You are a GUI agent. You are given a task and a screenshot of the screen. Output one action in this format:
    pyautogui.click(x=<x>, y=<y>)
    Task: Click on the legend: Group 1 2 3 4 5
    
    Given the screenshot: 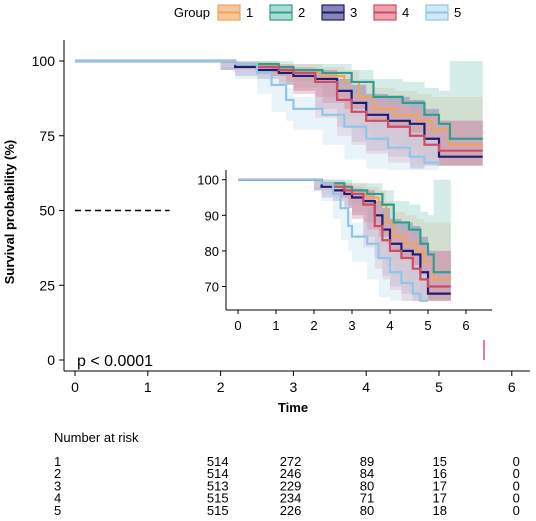 What is the action you would take?
    pyautogui.click(x=317, y=12)
    